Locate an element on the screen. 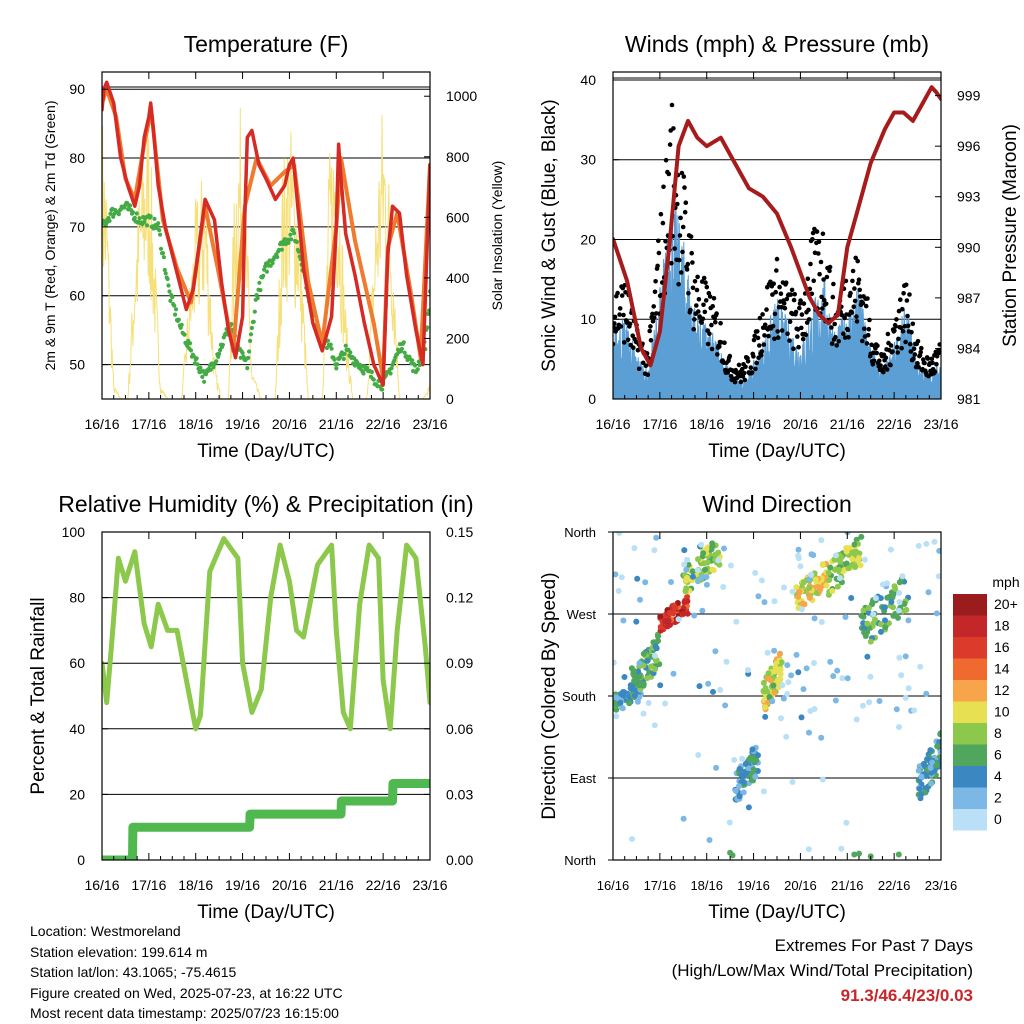 Image resolution: width=1024 pixels, height=1024 pixels. y2-tick-label: 996 is located at coordinates (969, 146).